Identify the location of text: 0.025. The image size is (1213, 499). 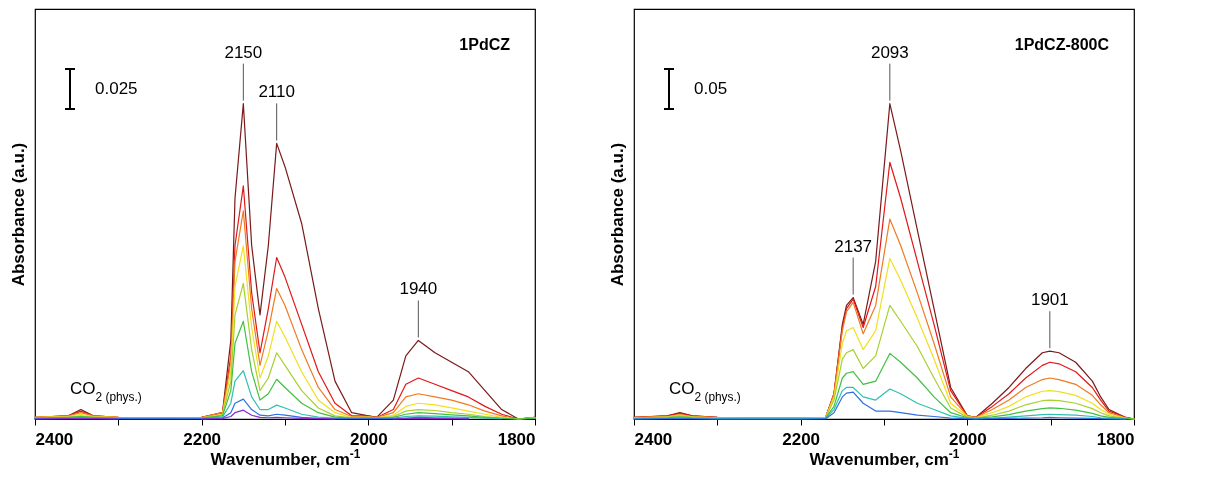
(116, 88).